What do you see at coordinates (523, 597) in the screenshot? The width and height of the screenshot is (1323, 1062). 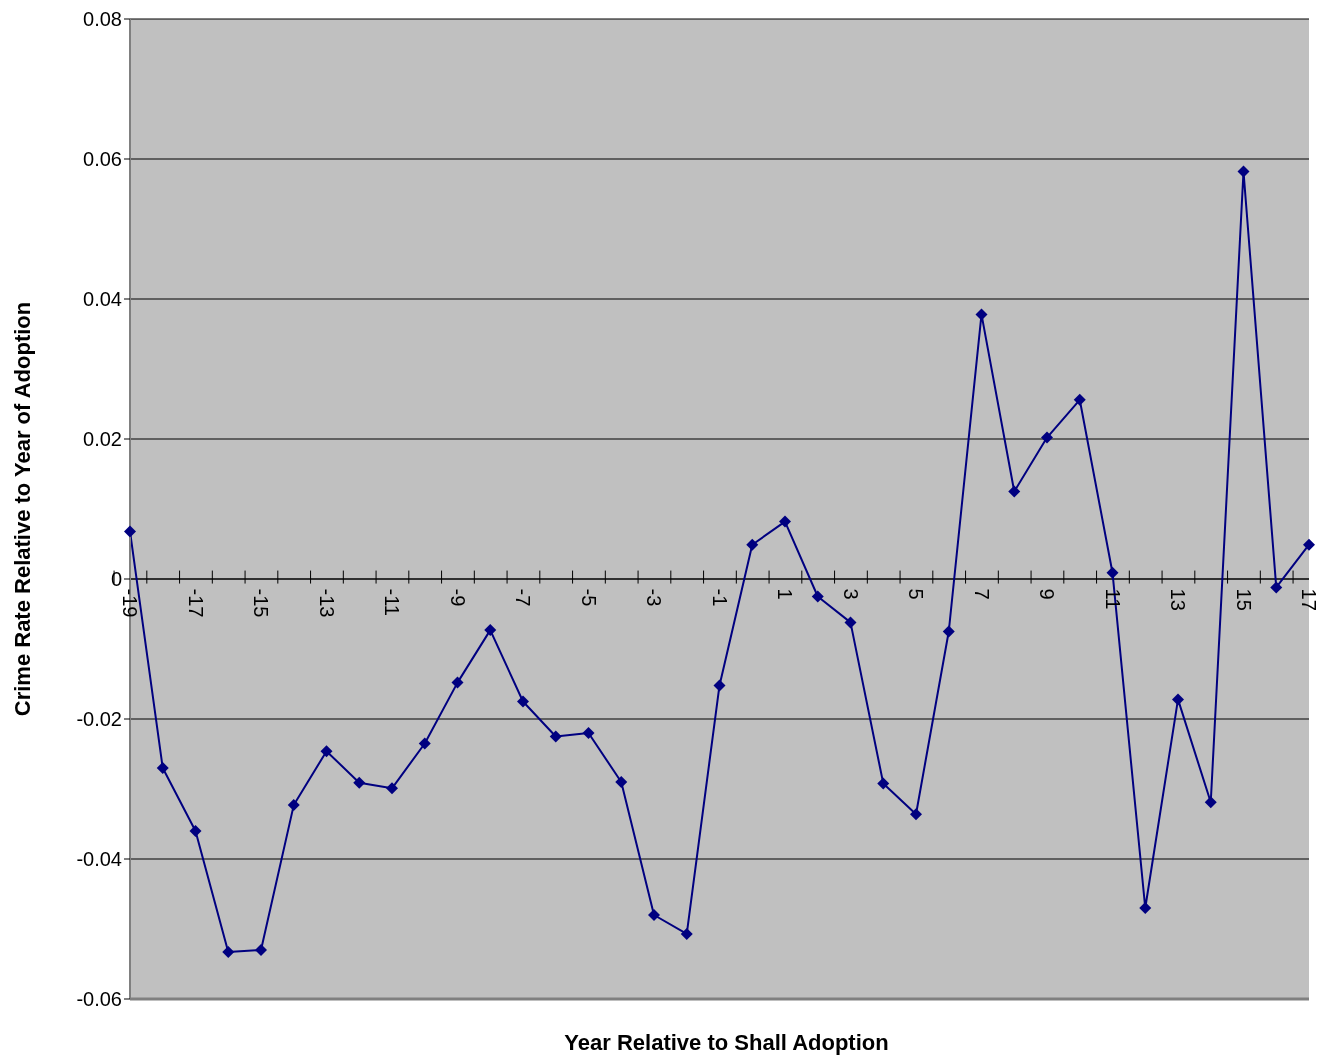 I see `x-tick-label: -7` at bounding box center [523, 597].